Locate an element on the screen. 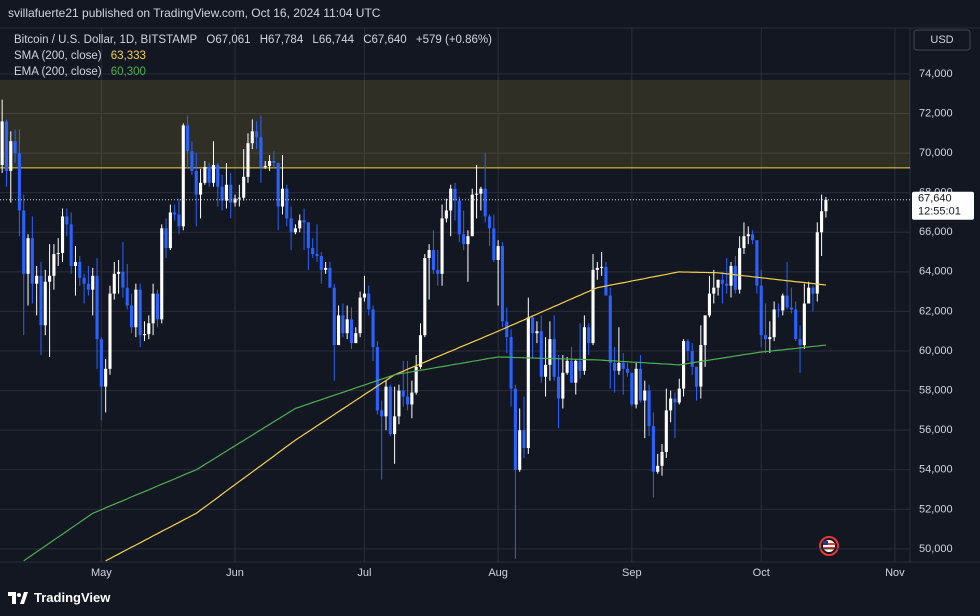  y-tick-label: 74,000 is located at coordinates (936, 74).